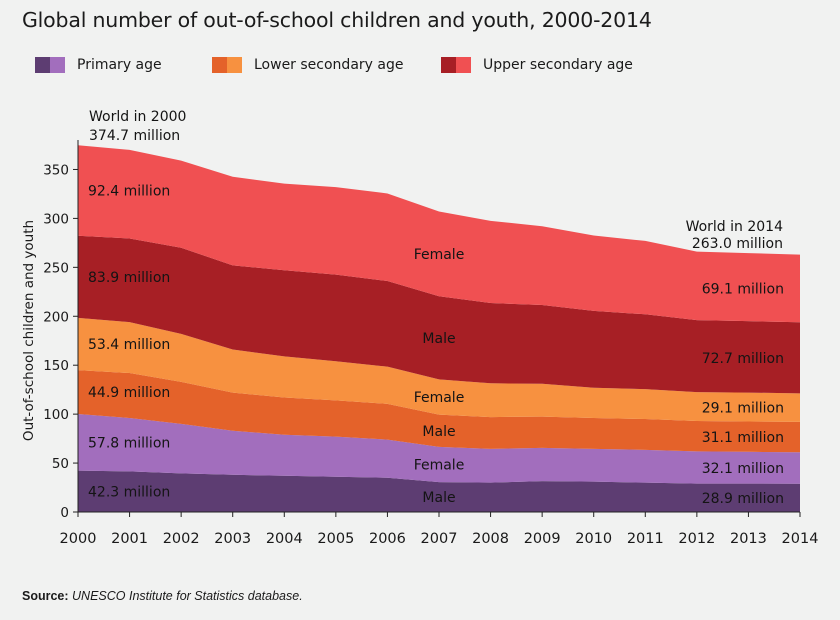  What do you see at coordinates (29, 330) in the screenshot?
I see `y-axis-title: Out-of-school children and youth` at bounding box center [29, 330].